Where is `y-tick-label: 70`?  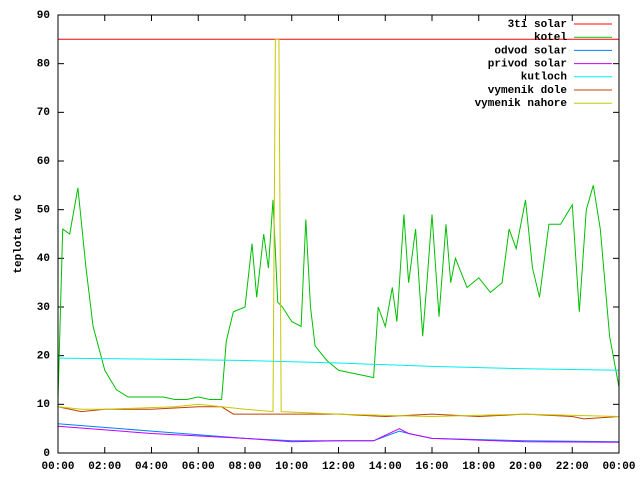 y-tick-label: 70 is located at coordinates (43, 113).